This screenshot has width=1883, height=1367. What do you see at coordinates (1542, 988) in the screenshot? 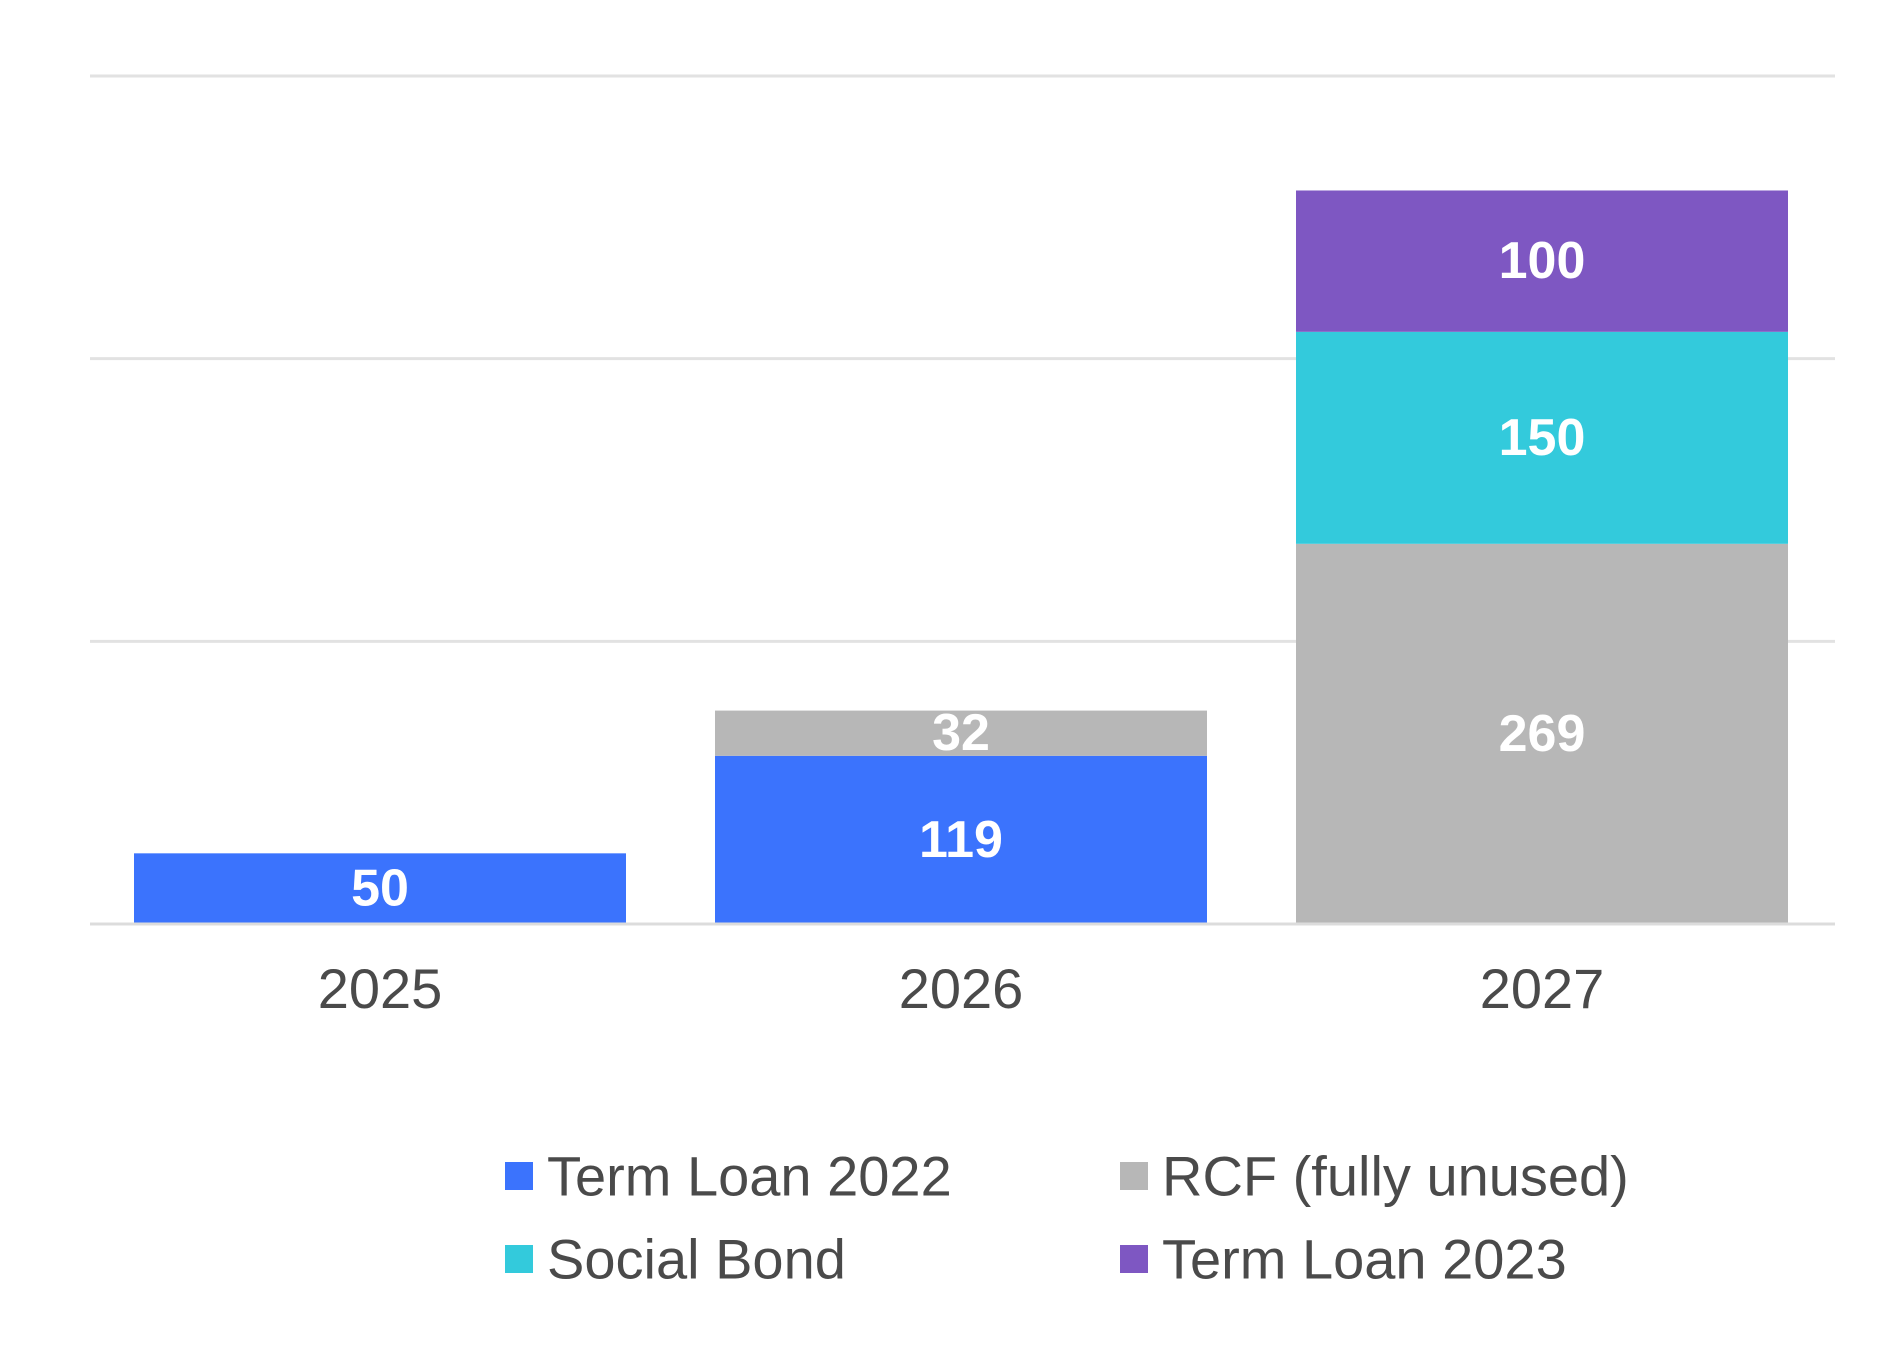
I see `x-tick-label-2027: 2027` at bounding box center [1542, 988].